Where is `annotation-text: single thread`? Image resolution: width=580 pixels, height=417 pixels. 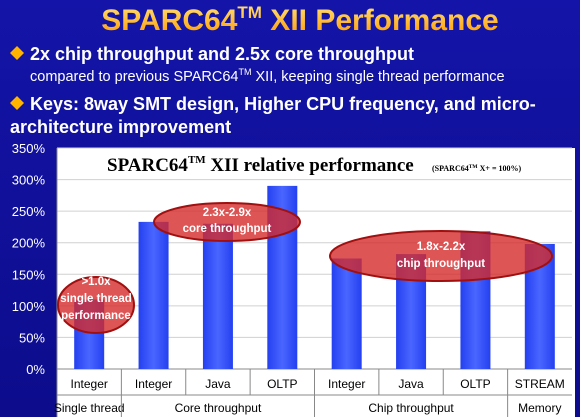
annotation-text: single thread is located at coordinates (96, 299).